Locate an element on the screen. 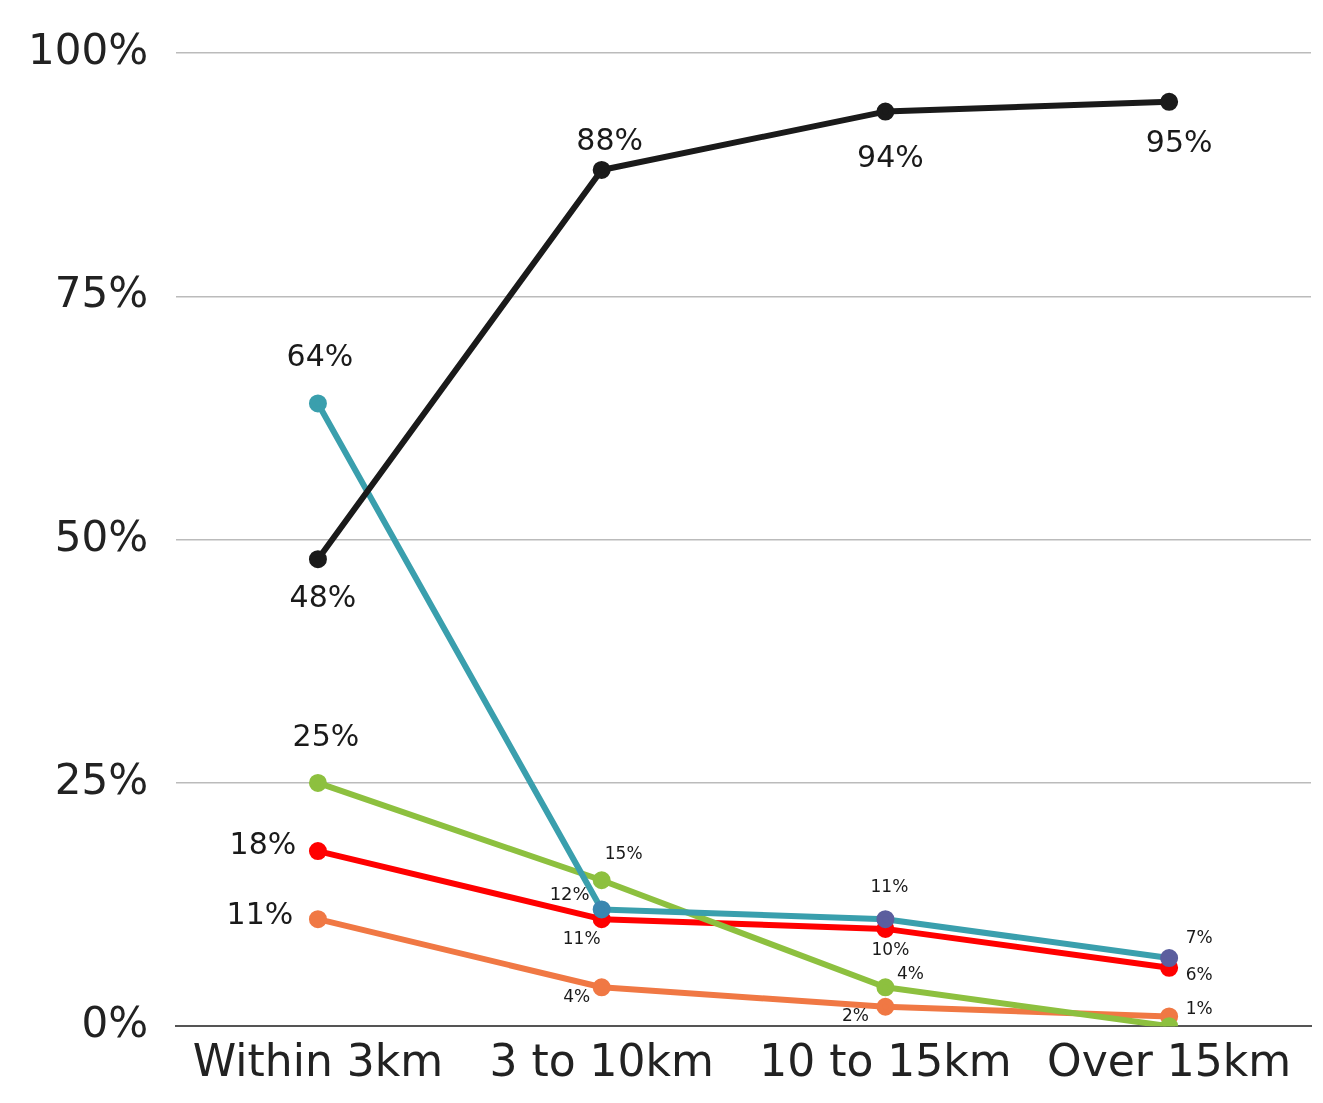 This screenshot has height=1103, width=1323. x-tick-label: 10 to 15km is located at coordinates (885, 1061).